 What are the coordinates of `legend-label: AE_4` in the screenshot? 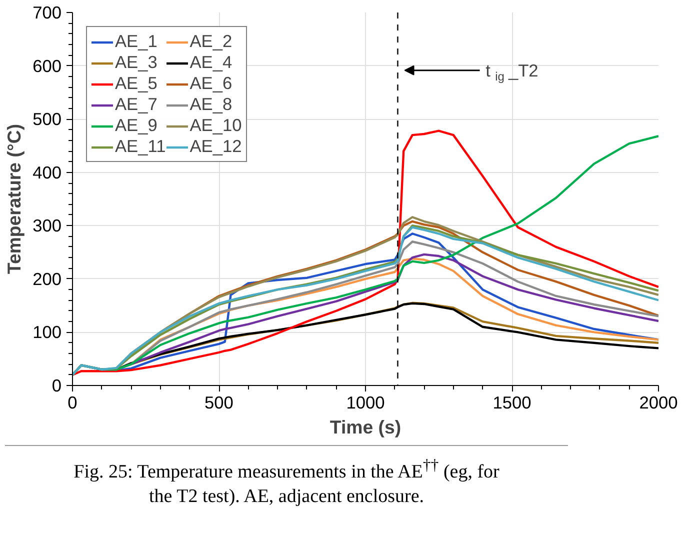 It's located at (211, 62).